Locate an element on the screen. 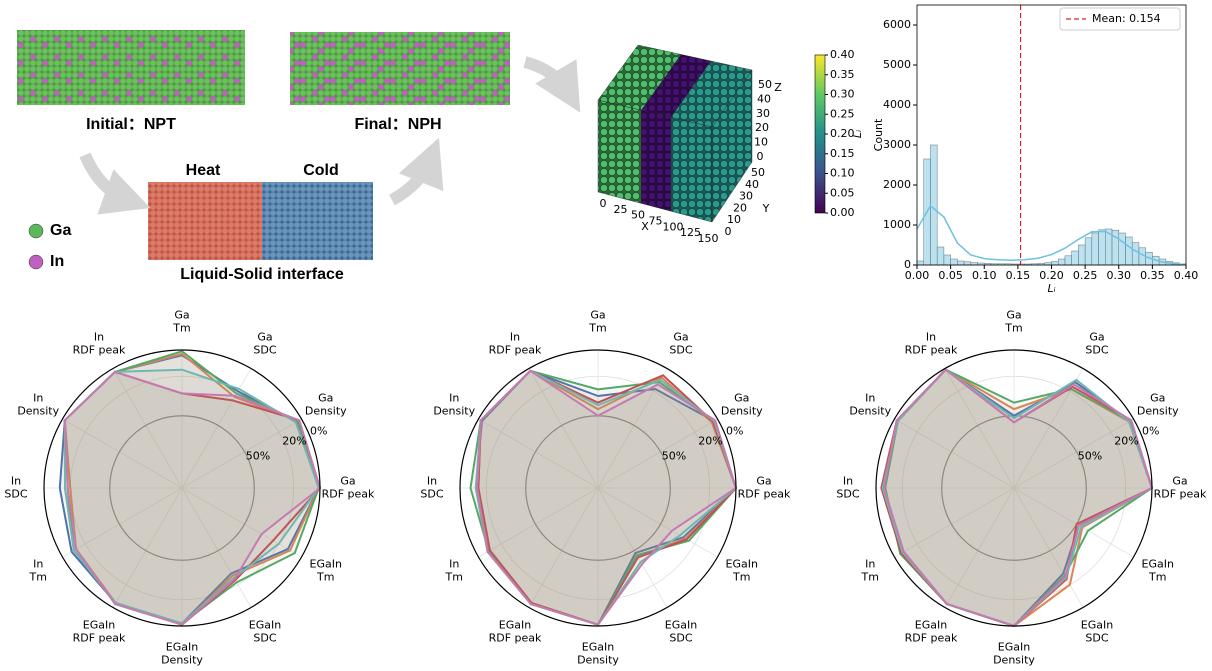 The height and width of the screenshot is (671, 1212). y-tick-label: 40 is located at coordinates (752, 184).